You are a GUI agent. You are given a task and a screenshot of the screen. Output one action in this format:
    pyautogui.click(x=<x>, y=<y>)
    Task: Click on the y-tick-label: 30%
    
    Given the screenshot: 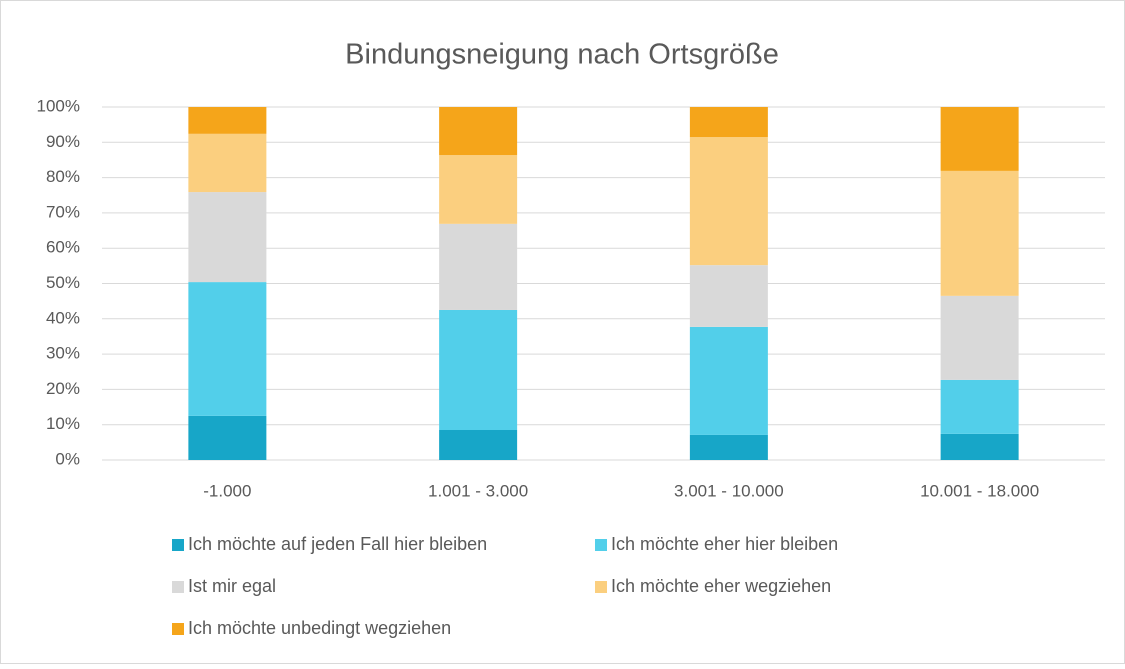 What is the action you would take?
    pyautogui.click(x=63, y=353)
    